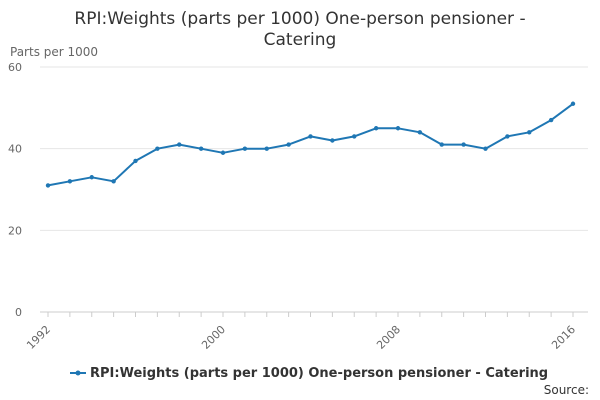 The height and width of the screenshot is (400, 600). What do you see at coordinates (398, 128) in the screenshot?
I see `data-point-2008` at bounding box center [398, 128].